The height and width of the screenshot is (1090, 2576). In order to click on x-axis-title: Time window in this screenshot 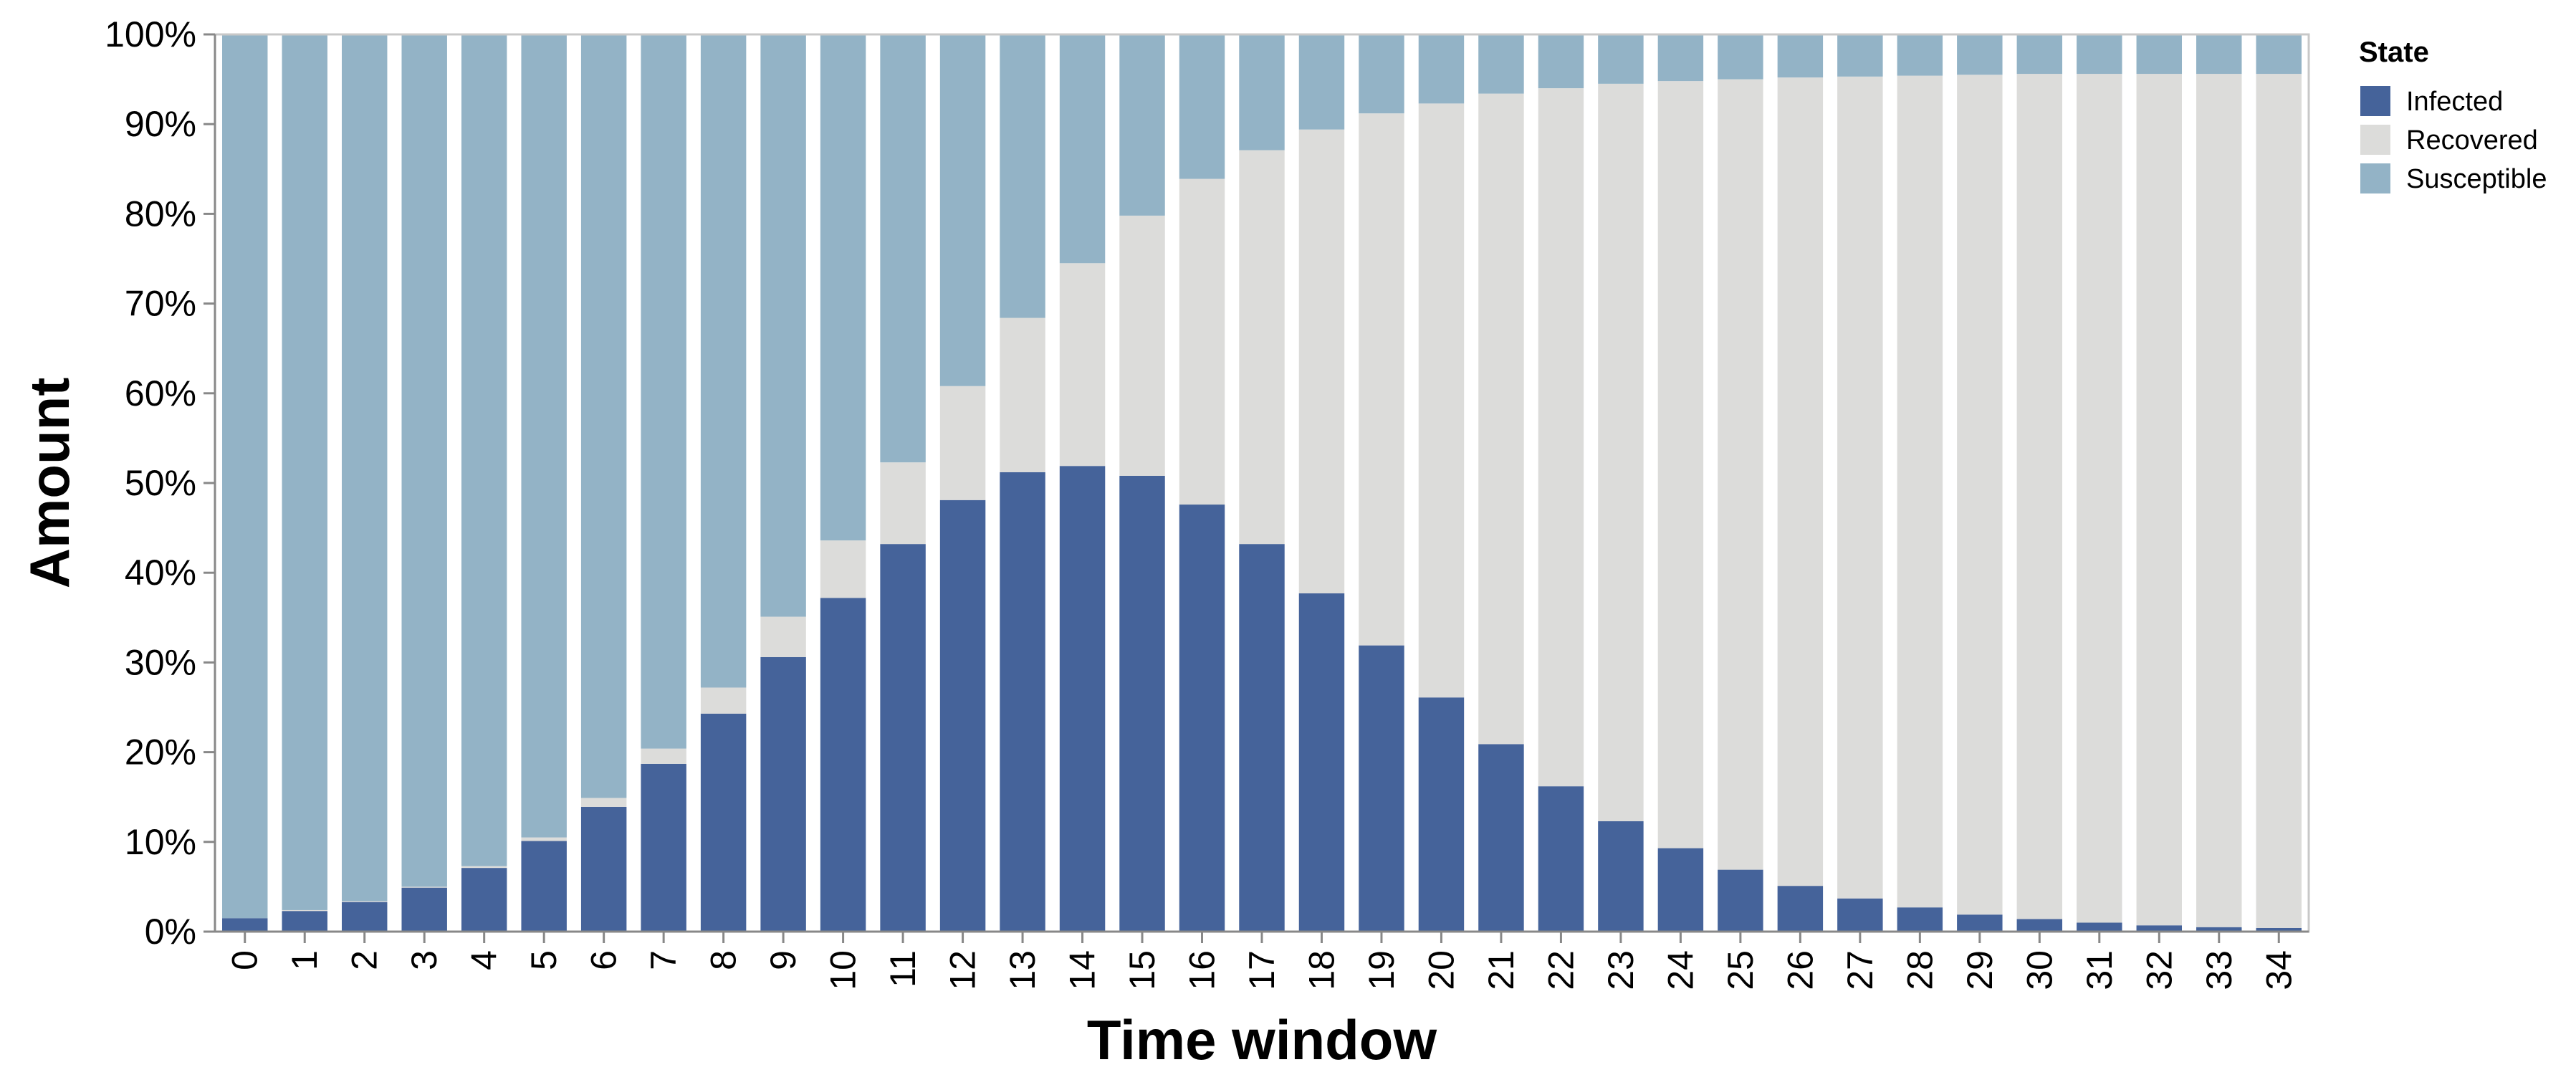, I will do `click(1262, 1039)`.